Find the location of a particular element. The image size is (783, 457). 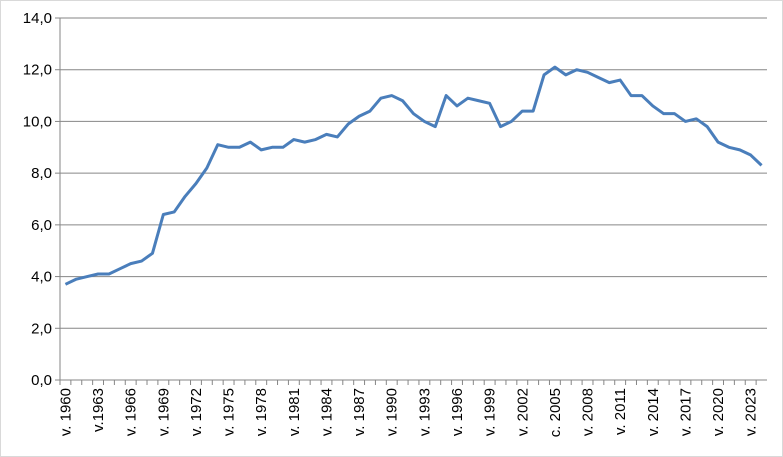

x-tick-label: v. 1996 is located at coordinates (457, 412).